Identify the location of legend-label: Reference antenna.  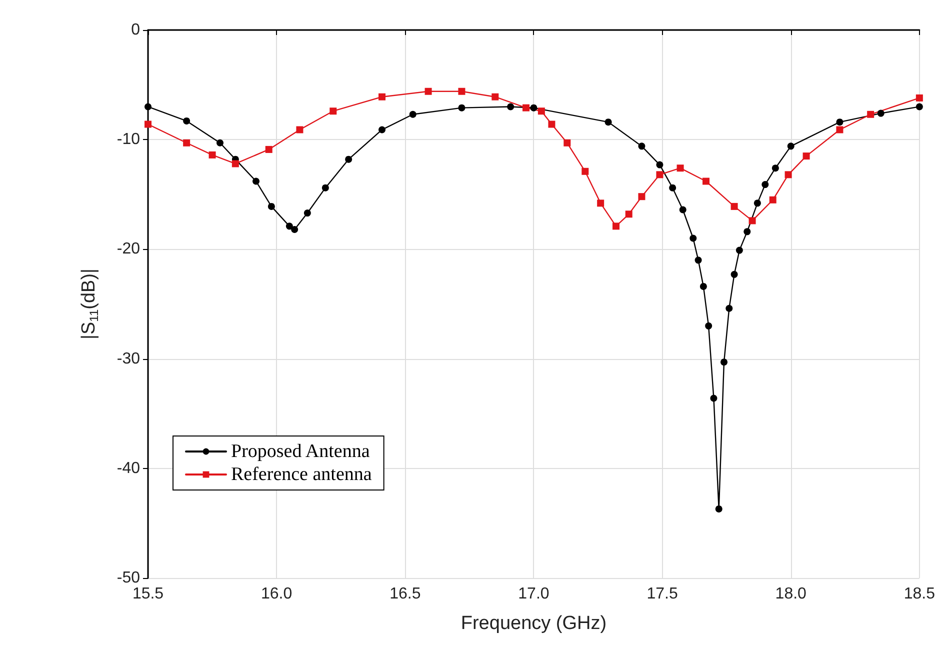
(301, 474).